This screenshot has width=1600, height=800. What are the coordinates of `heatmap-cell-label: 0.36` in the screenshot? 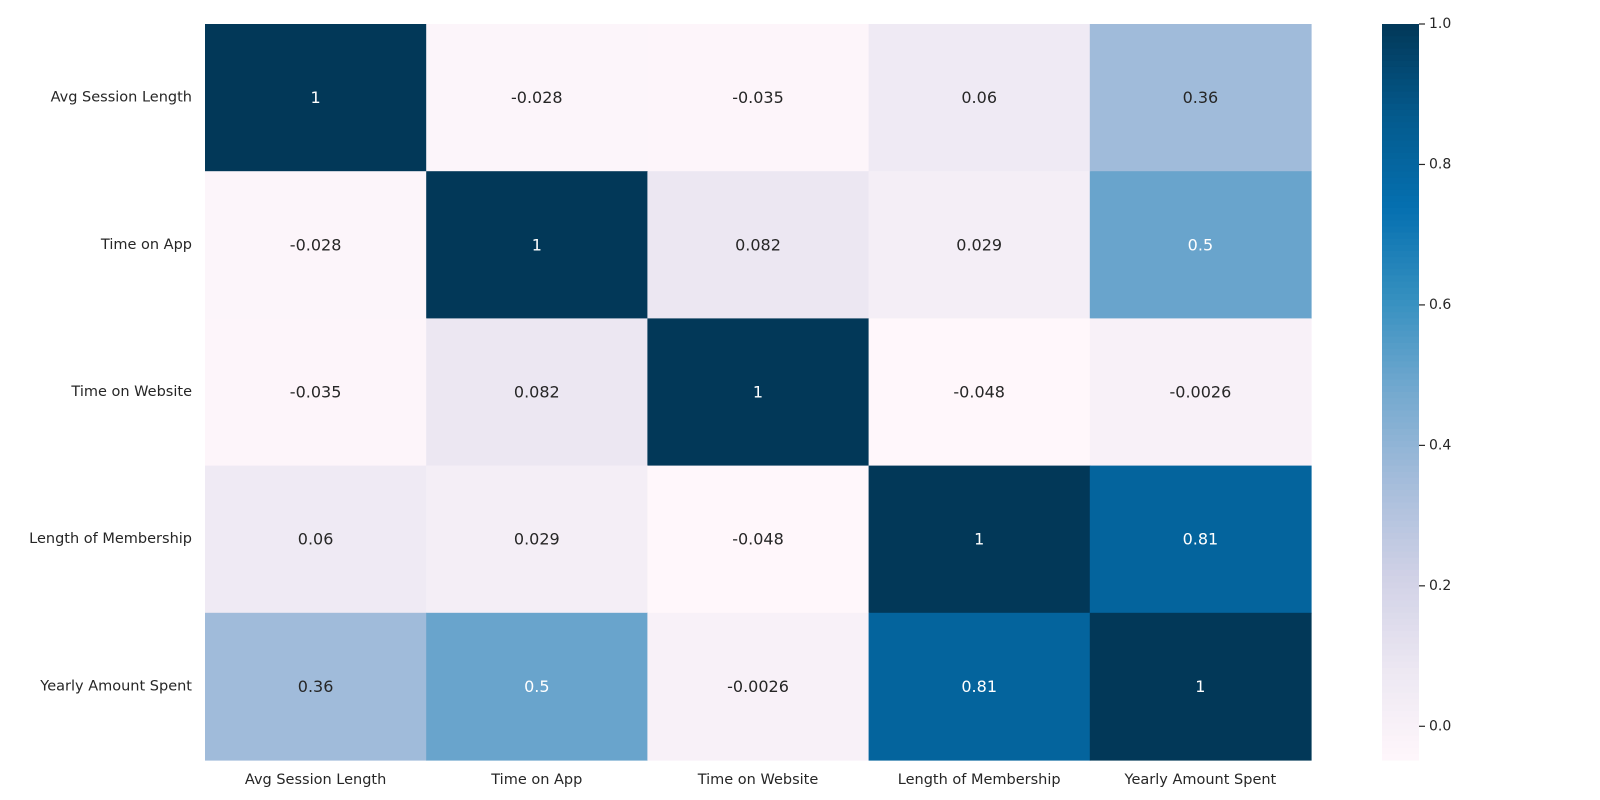 It's located at (316, 686).